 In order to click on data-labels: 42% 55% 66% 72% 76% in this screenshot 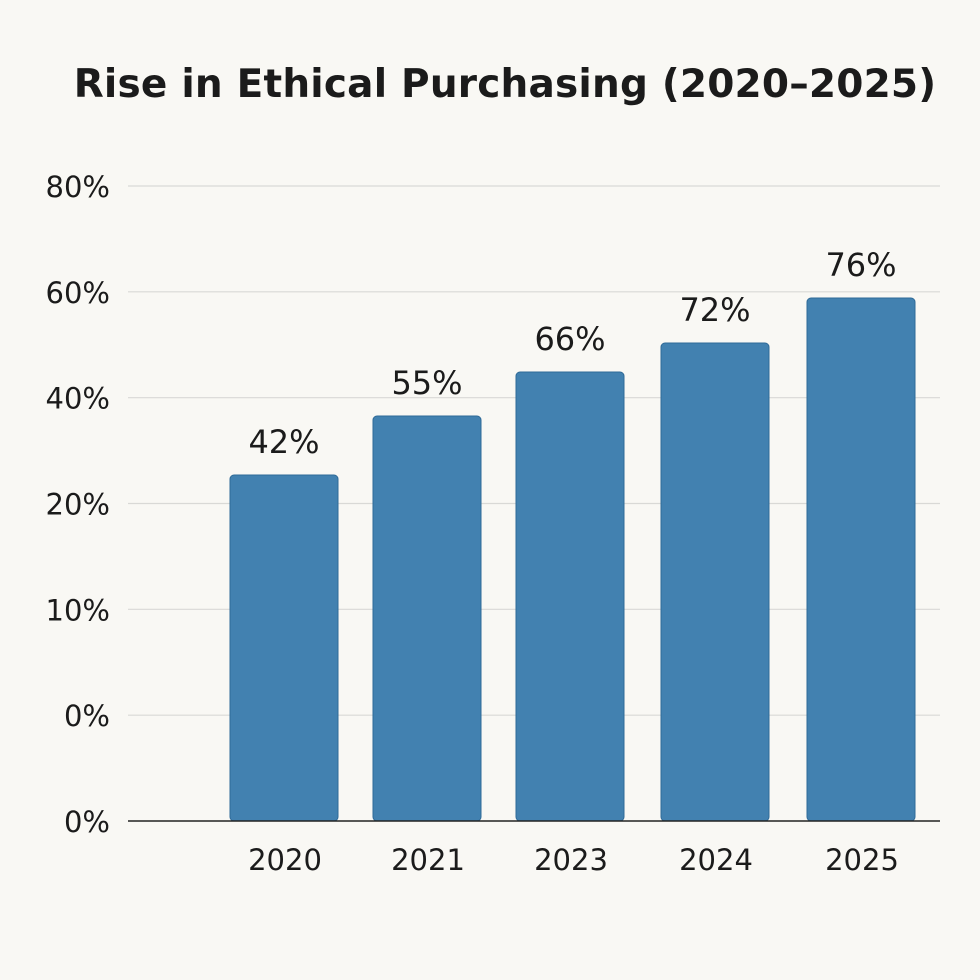, I will do `click(572, 353)`.